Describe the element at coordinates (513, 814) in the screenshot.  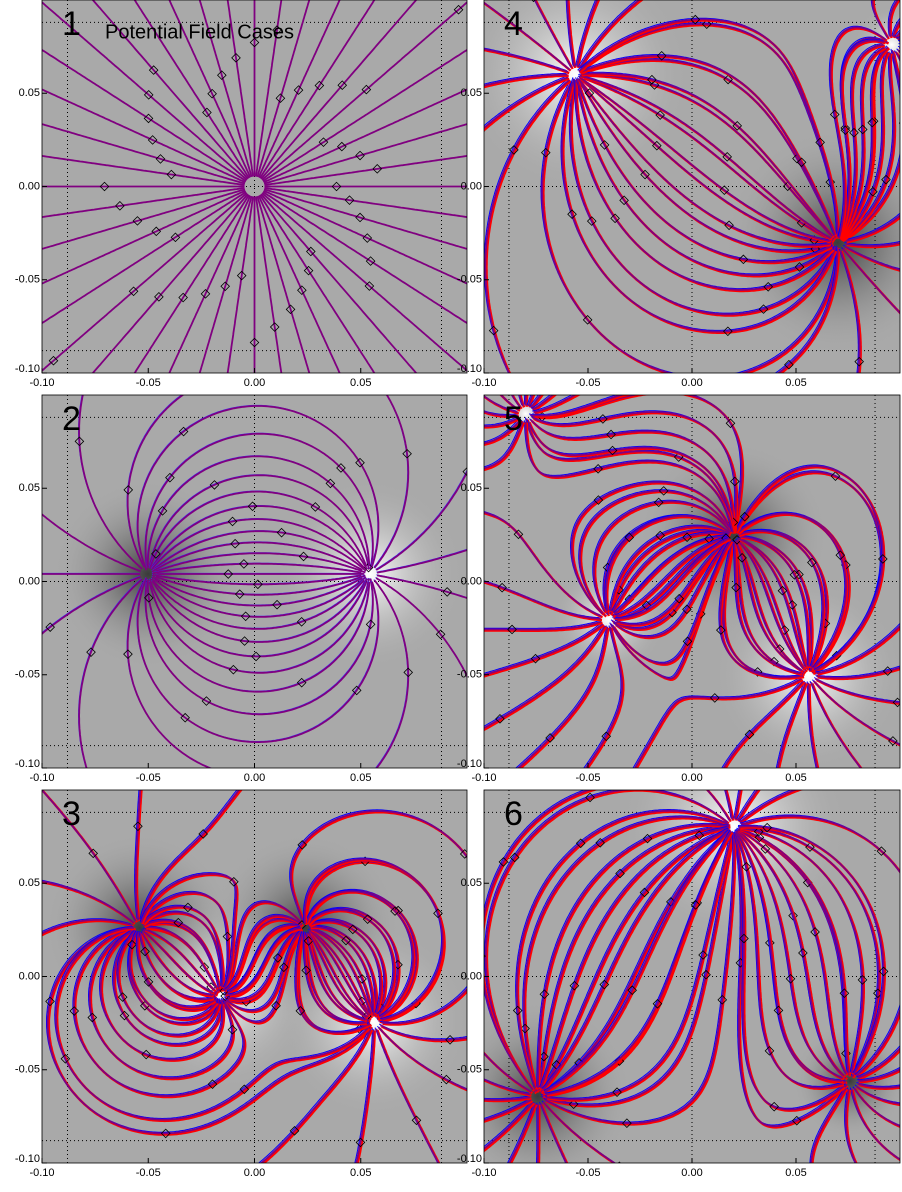
I see `panel-label: 6` at that location.